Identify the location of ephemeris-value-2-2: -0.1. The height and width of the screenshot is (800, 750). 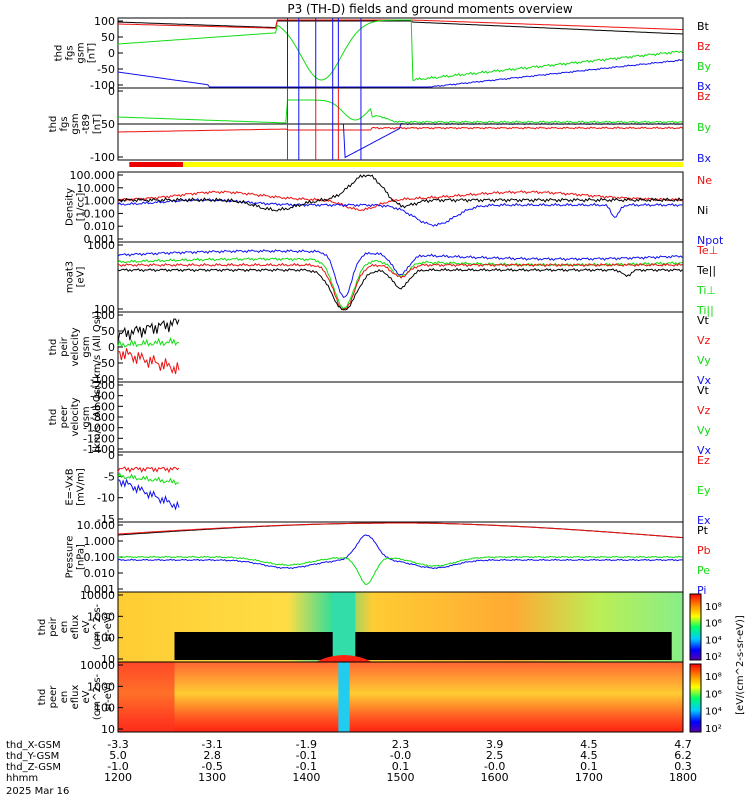
(306, 766).